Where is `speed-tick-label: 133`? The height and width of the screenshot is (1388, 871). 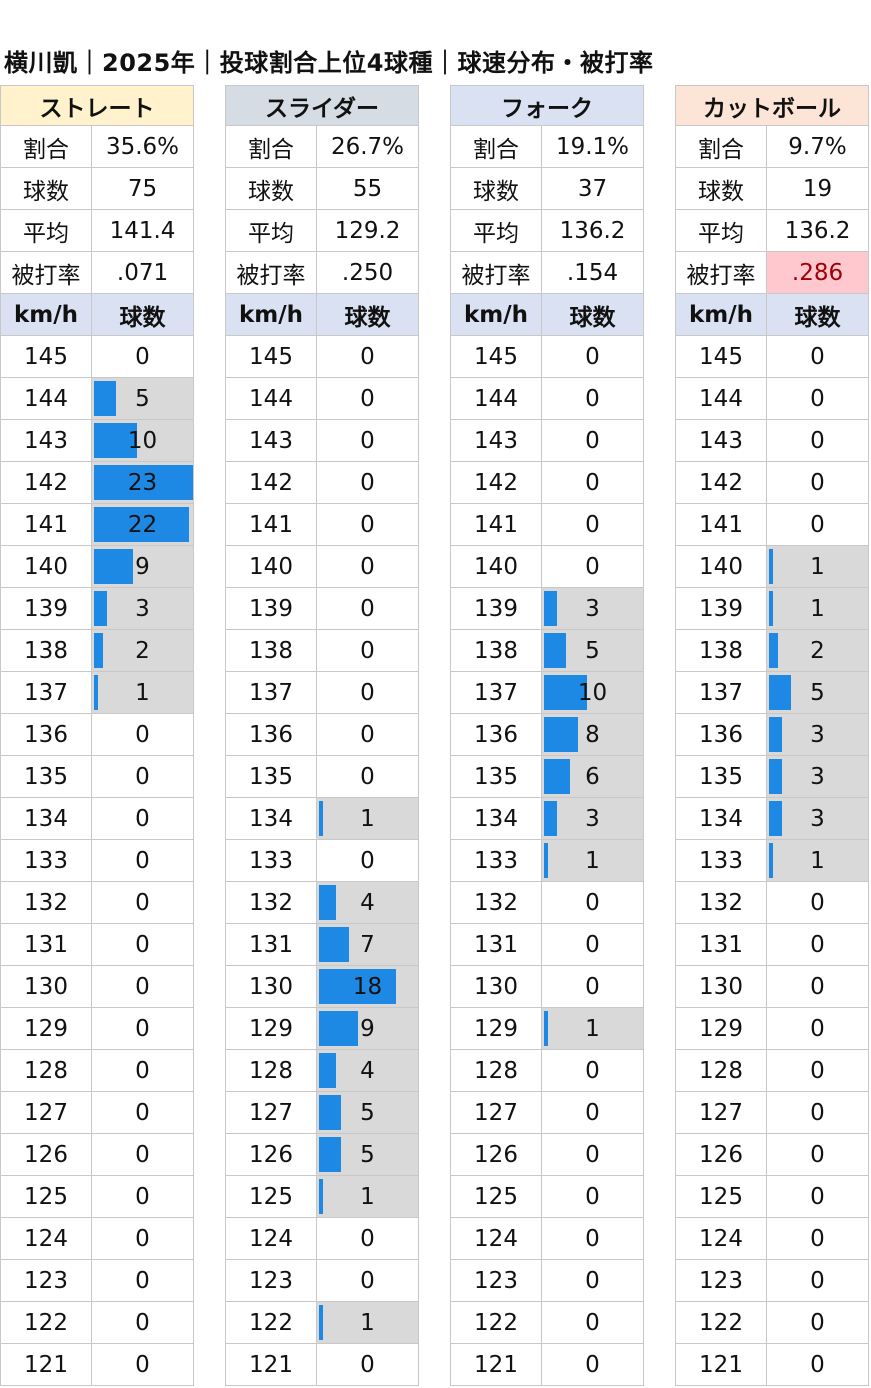 speed-tick-label: 133 is located at coordinates (270, 861).